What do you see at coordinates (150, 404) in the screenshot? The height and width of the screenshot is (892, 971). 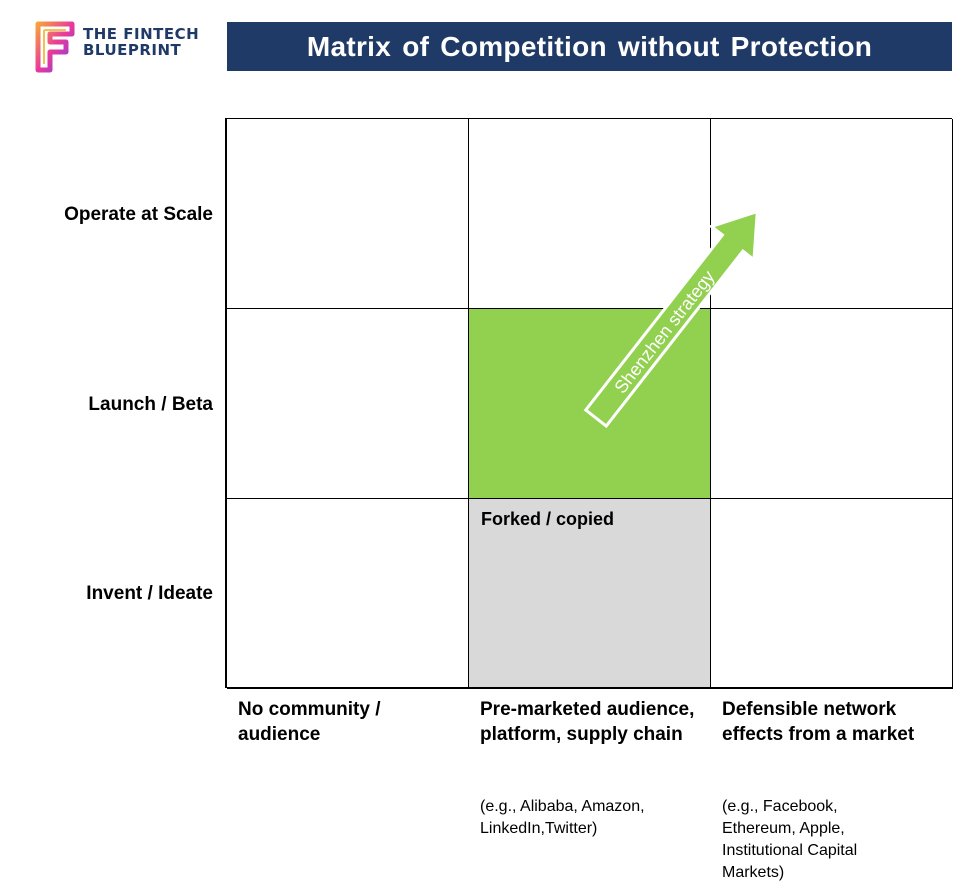 I see `row-label-launch-beta: Launch / Beta` at bounding box center [150, 404].